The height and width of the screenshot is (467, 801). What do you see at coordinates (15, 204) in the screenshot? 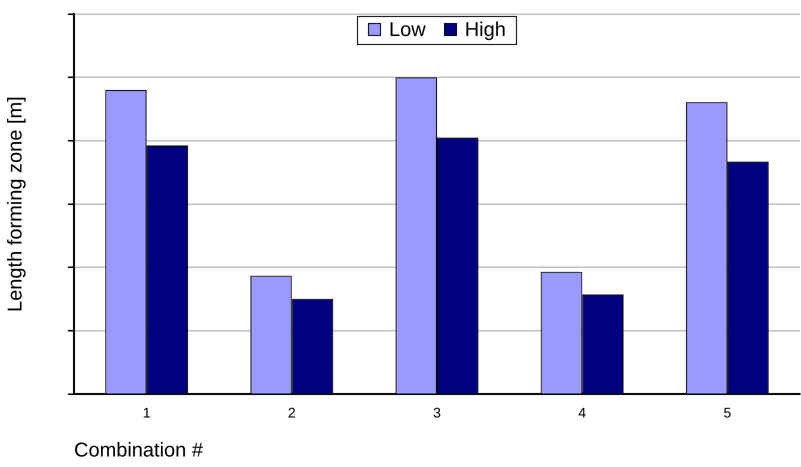
I see `y-axis-title: Length forming zone [m]` at bounding box center [15, 204].